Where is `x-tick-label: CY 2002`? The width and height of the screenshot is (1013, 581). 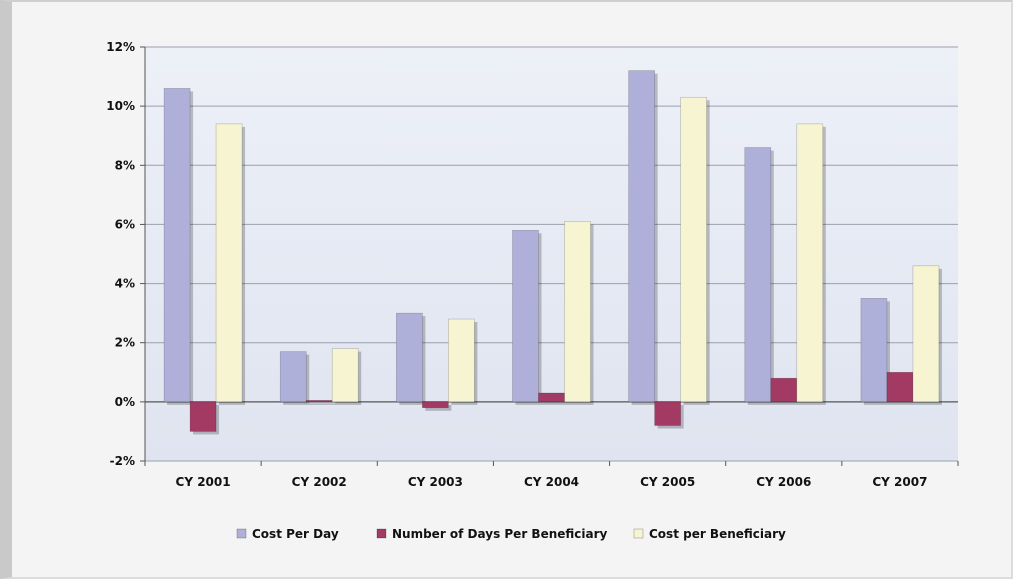
x-tick-label: CY 2002 is located at coordinates (319, 482).